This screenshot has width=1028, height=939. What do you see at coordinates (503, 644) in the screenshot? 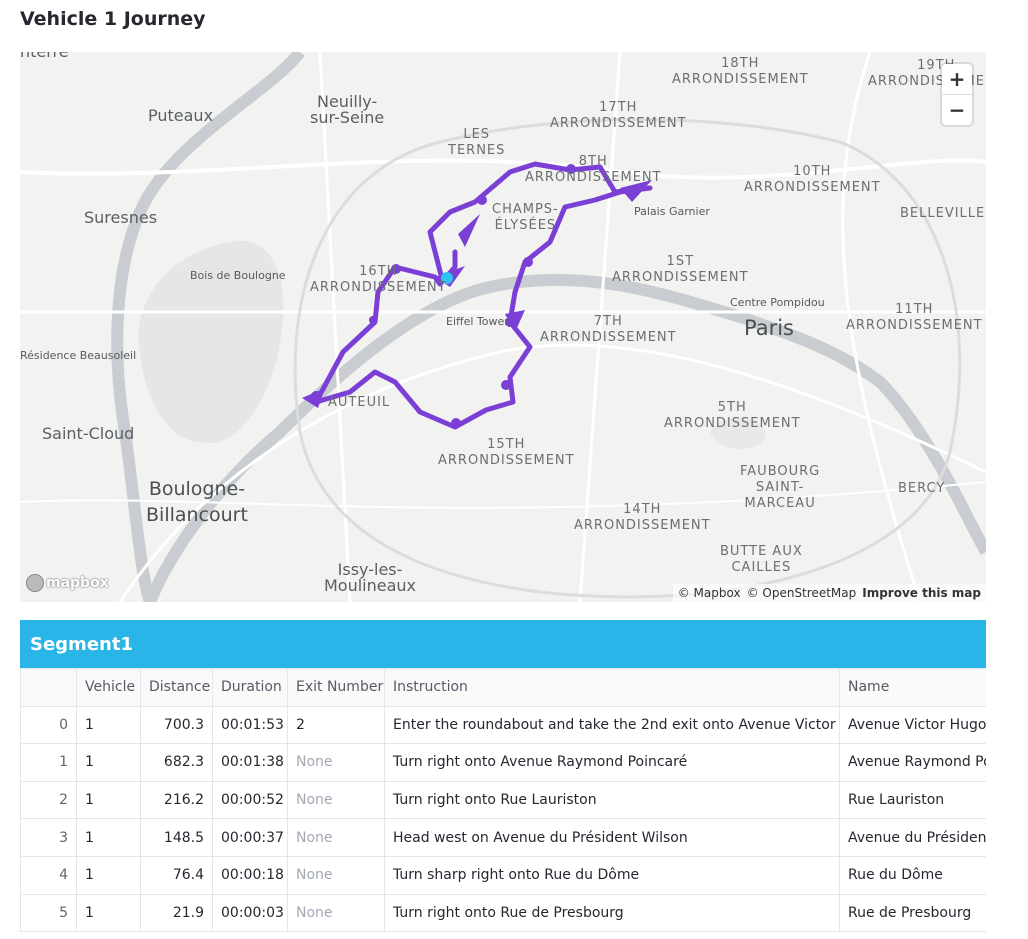
I see `segment-header: Segment1` at bounding box center [503, 644].